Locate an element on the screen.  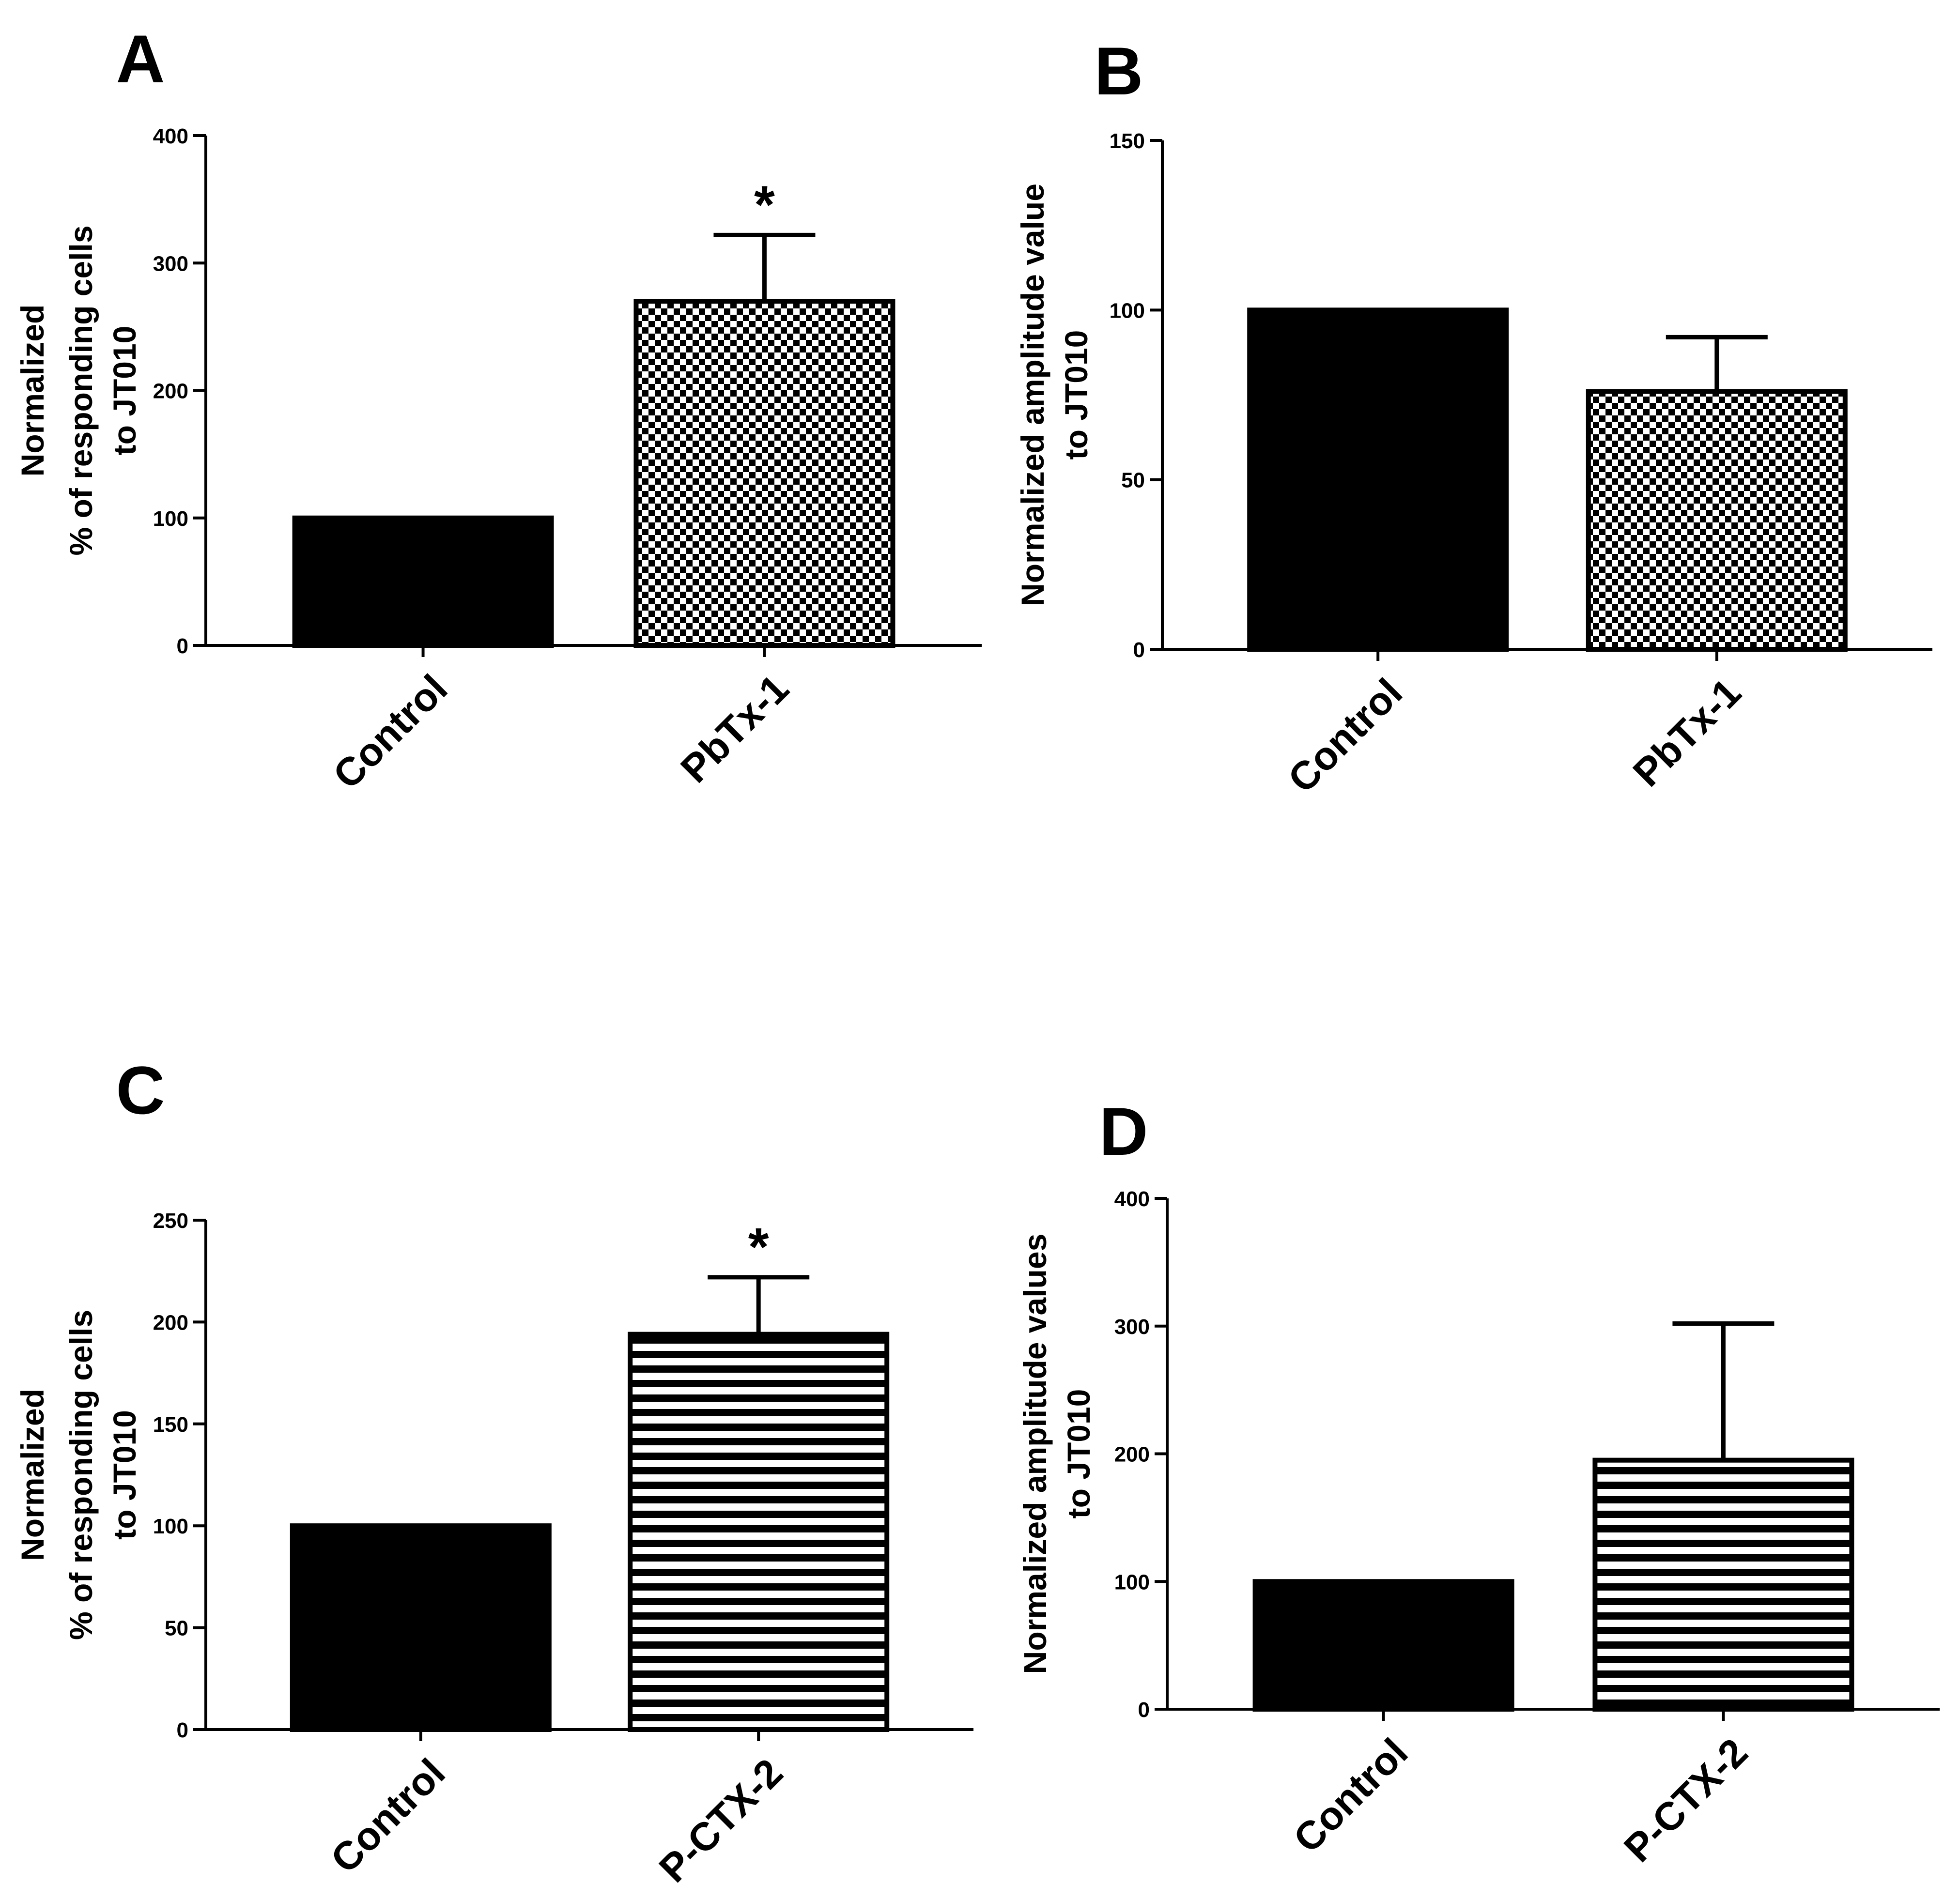
panel-letter: B is located at coordinates (1118, 71).